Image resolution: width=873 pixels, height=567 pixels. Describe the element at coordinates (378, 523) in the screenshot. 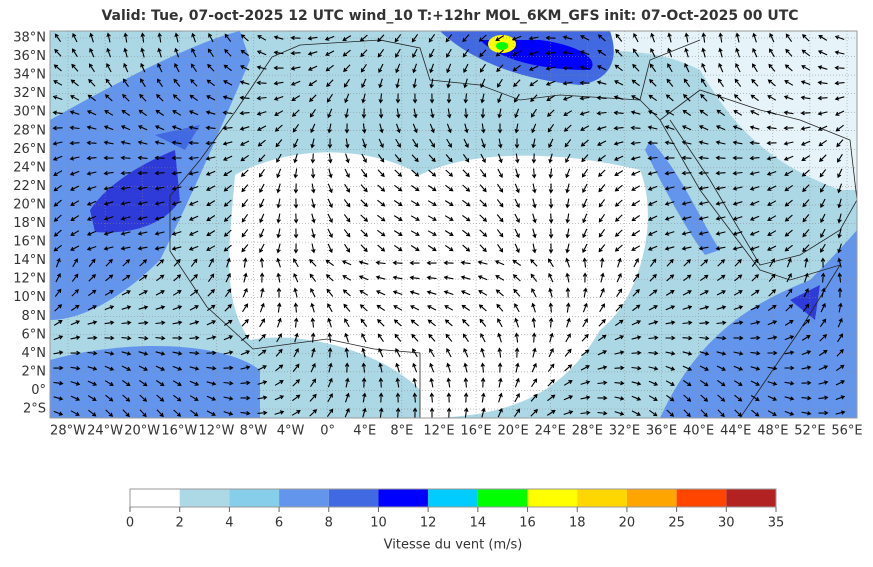

I see `colorbar-tick-label: 10` at that location.